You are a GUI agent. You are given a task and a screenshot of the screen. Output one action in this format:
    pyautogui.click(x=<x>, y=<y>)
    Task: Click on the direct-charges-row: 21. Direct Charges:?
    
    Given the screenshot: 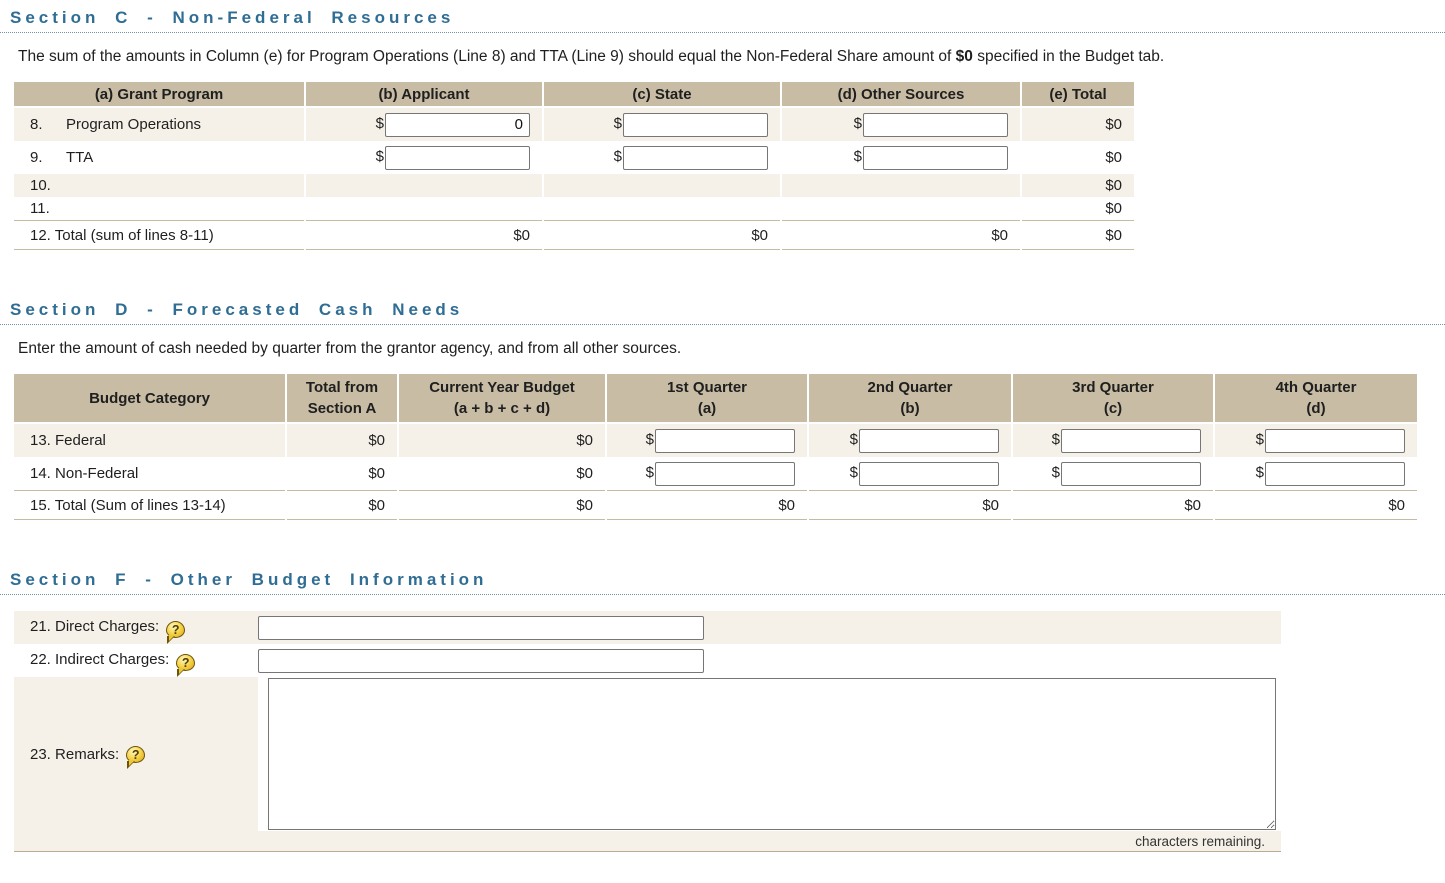 What is the action you would take?
    pyautogui.click(x=647, y=627)
    